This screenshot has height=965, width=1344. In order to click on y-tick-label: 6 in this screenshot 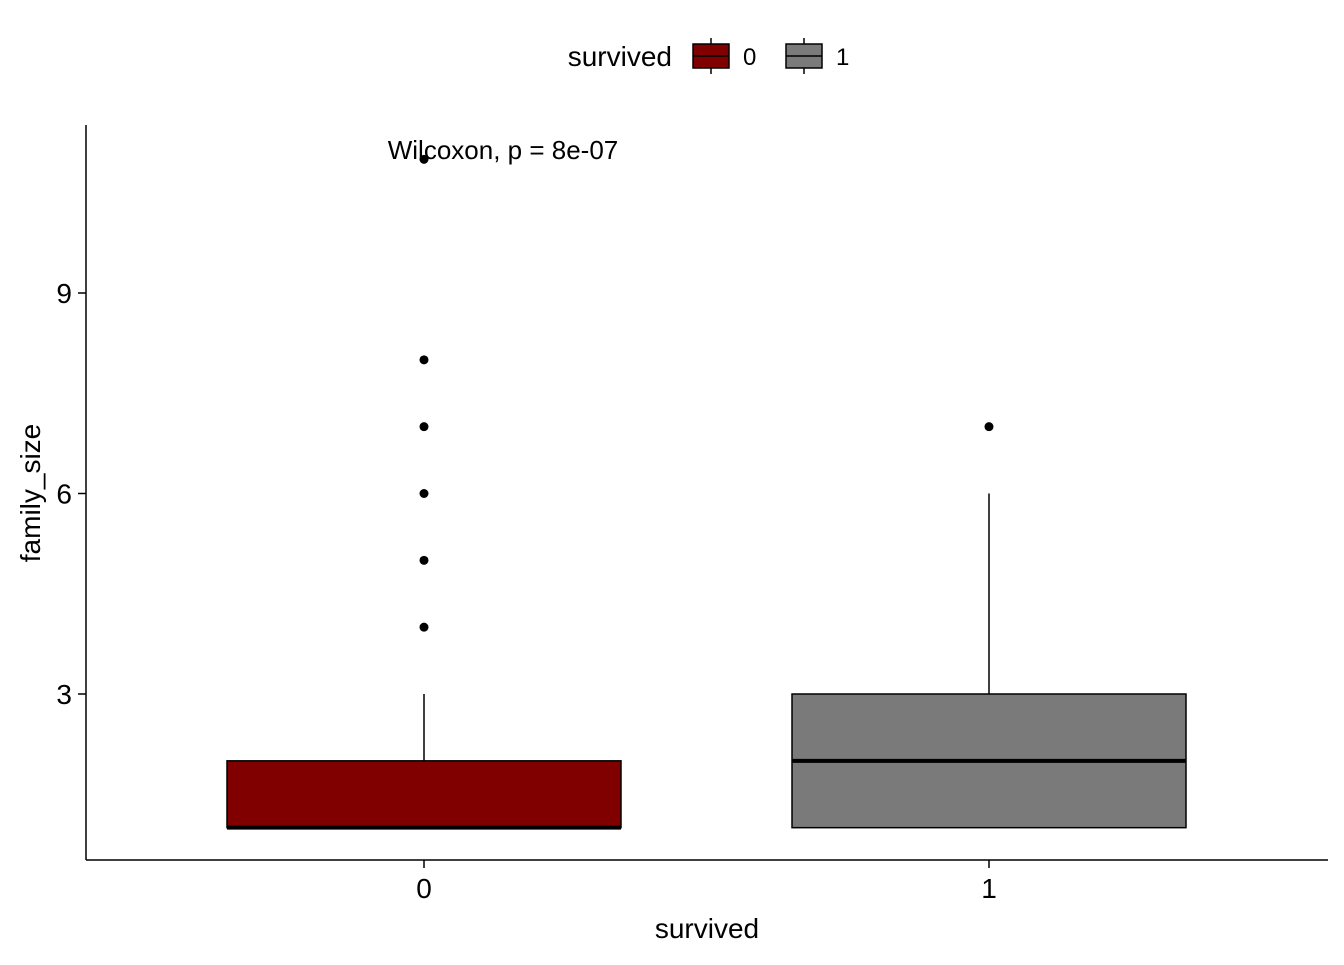, I will do `click(64, 494)`.